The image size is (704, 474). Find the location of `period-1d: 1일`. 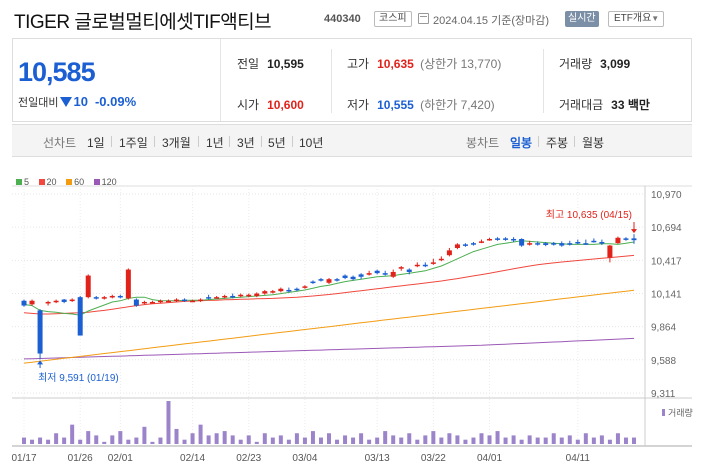

period-1d: 1일 is located at coordinates (96, 143).